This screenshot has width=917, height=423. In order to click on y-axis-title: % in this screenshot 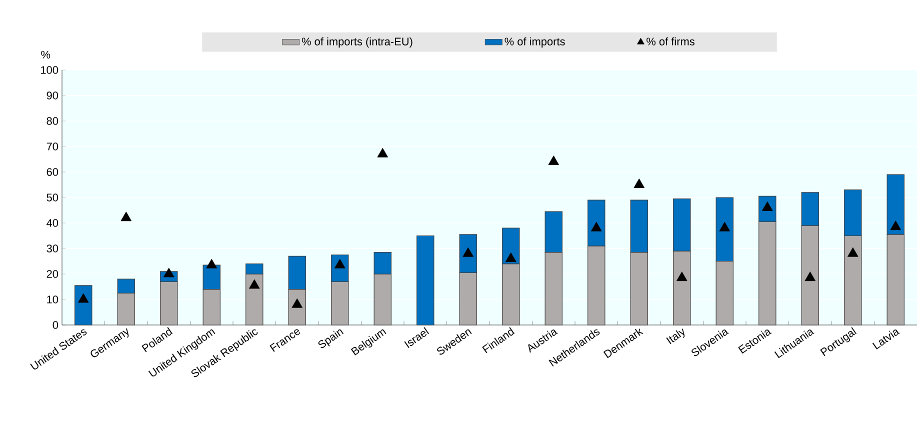, I will do `click(45, 54)`.